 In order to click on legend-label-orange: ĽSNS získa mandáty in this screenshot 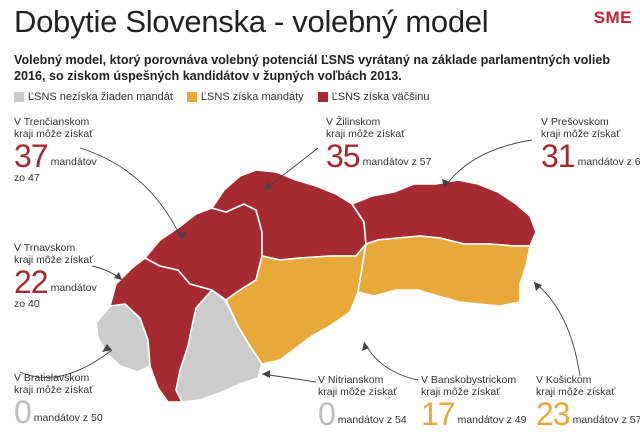, I will do `click(252, 97)`.